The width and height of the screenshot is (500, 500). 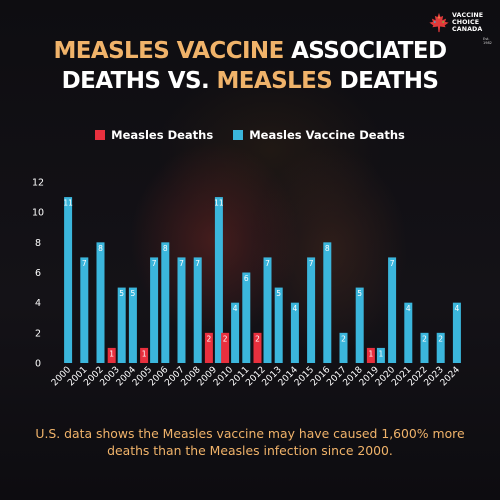 What do you see at coordinates (468, 15) in the screenshot?
I see `logo-line-1: VACCINE` at bounding box center [468, 15].